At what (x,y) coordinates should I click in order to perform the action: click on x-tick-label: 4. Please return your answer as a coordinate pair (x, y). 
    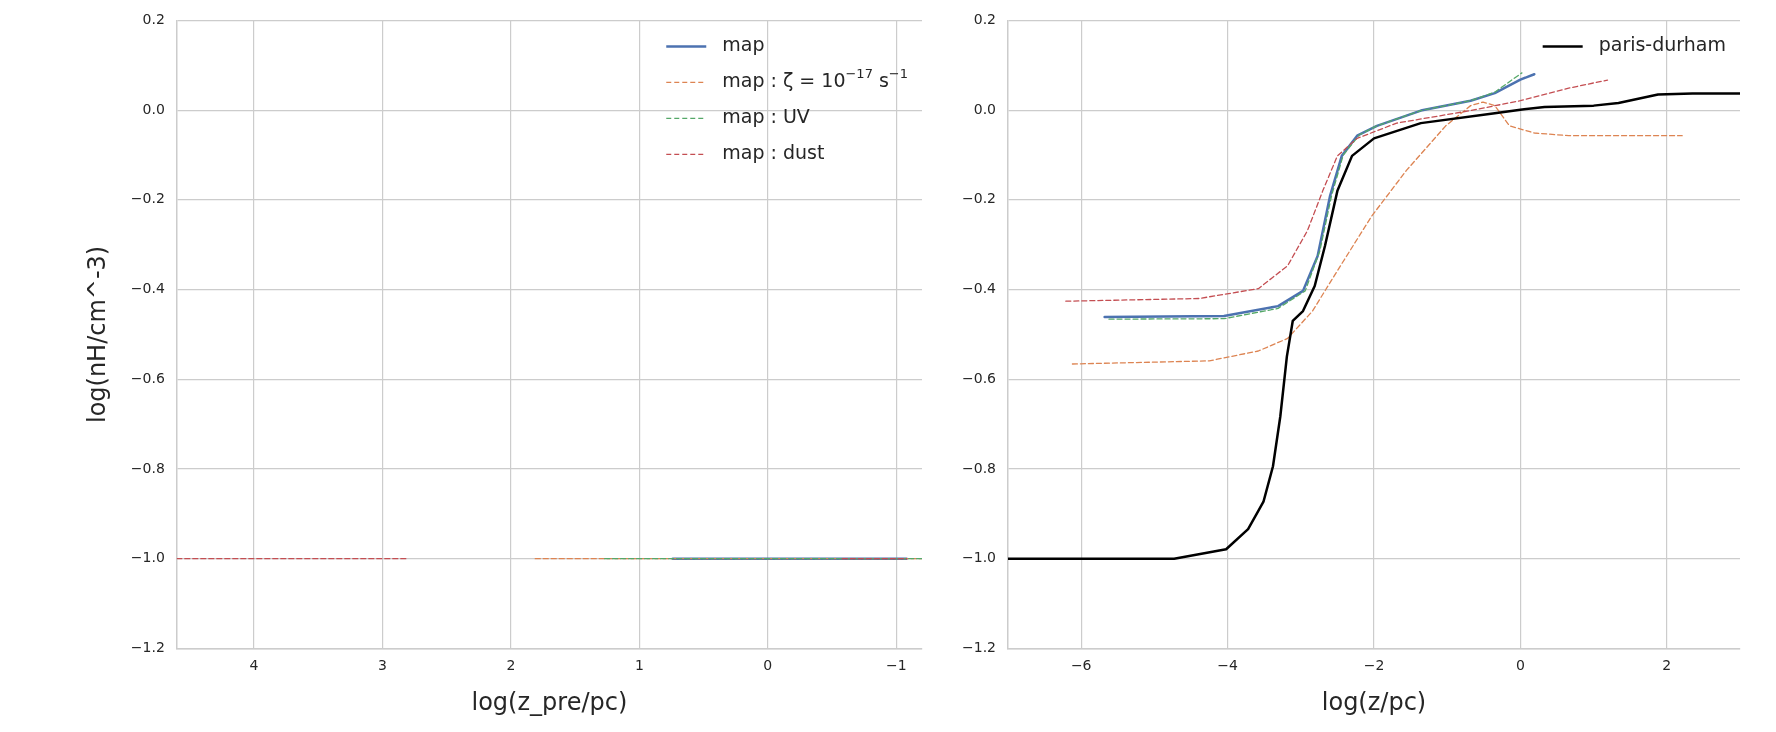
    Looking at the image, I should click on (254, 665).